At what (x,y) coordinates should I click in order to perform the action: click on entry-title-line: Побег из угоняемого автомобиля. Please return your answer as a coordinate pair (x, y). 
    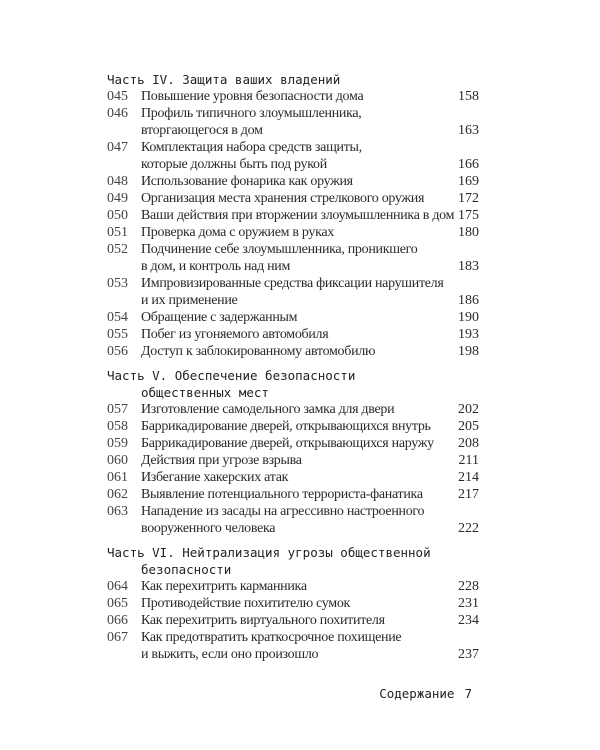
    Looking at the image, I should click on (235, 334).